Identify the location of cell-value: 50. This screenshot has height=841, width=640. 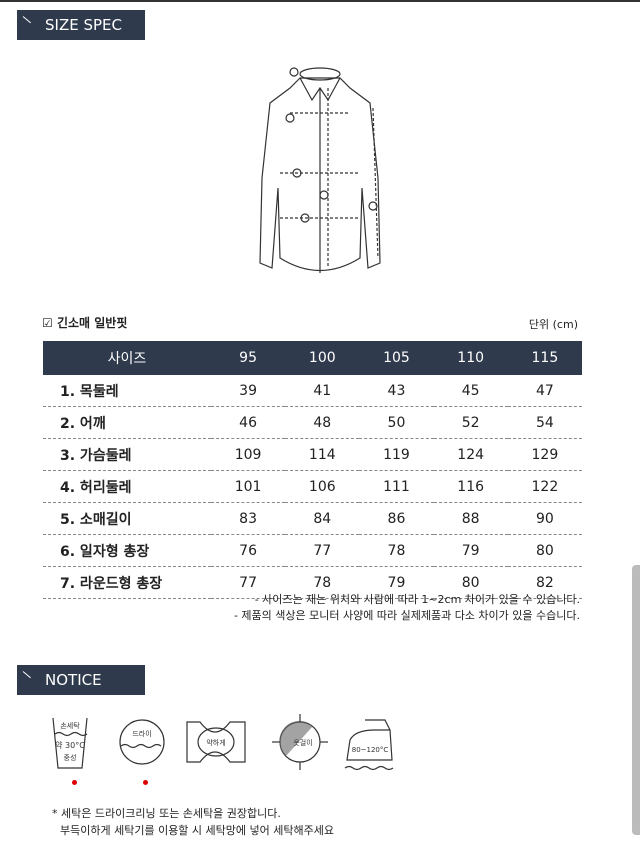
(396, 422).